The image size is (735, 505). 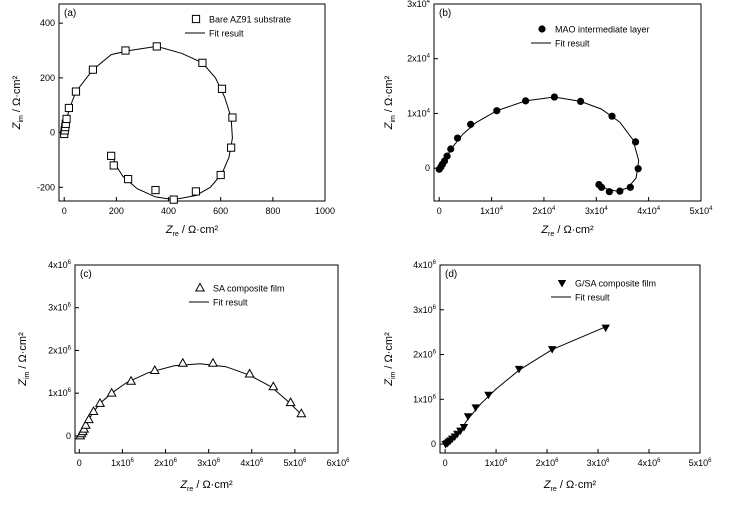 I want to click on panel-label: (d), so click(x=451, y=274).